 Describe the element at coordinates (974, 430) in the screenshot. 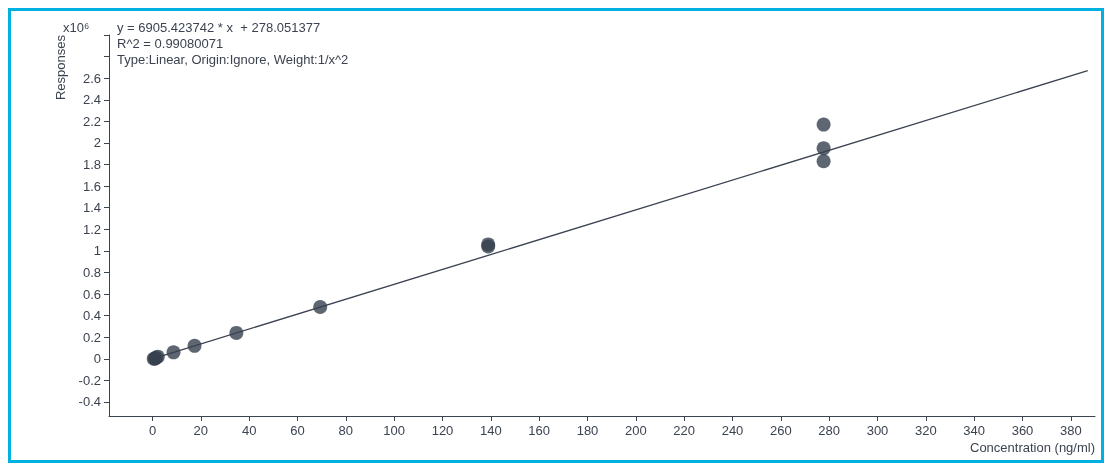

I see `x-tick-label: 340` at that location.